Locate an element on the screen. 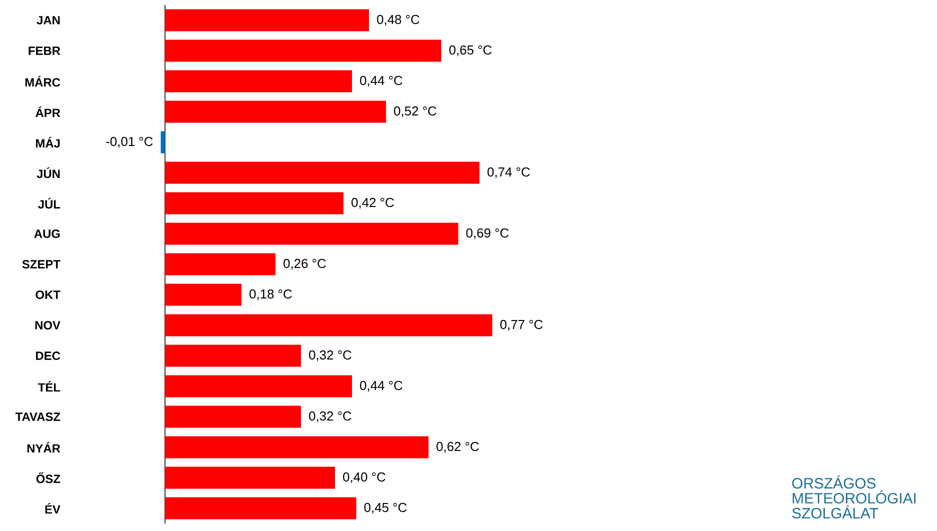 Image resolution: width=937 pixels, height=531 pixels. y-tick-label: AUG is located at coordinates (47, 234).